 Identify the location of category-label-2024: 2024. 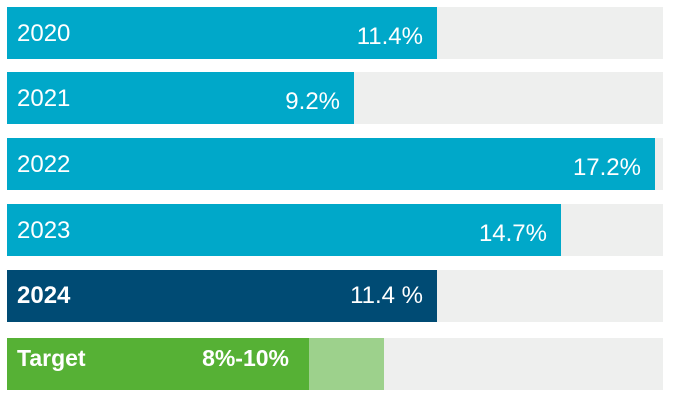
(44, 295).